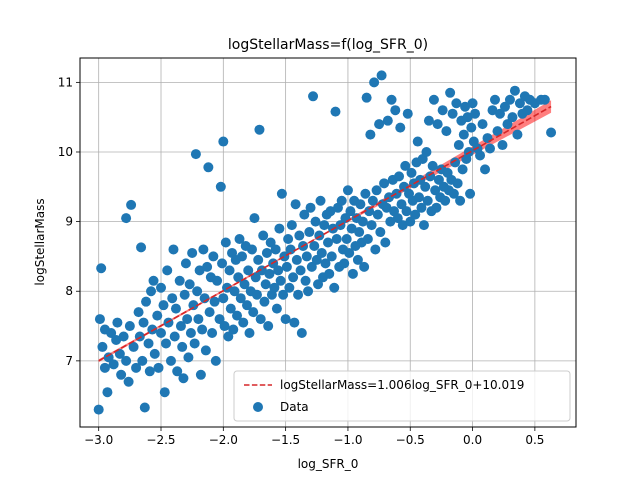 The width and height of the screenshot is (640, 480). I want to click on x-tick-label: −2.0, so click(223, 440).